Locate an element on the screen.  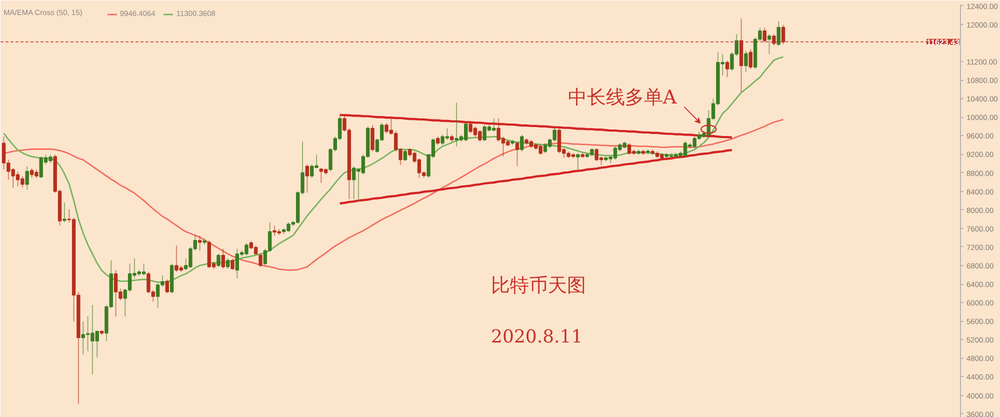
ref-line-label: 11623.43 is located at coordinates (943, 42).